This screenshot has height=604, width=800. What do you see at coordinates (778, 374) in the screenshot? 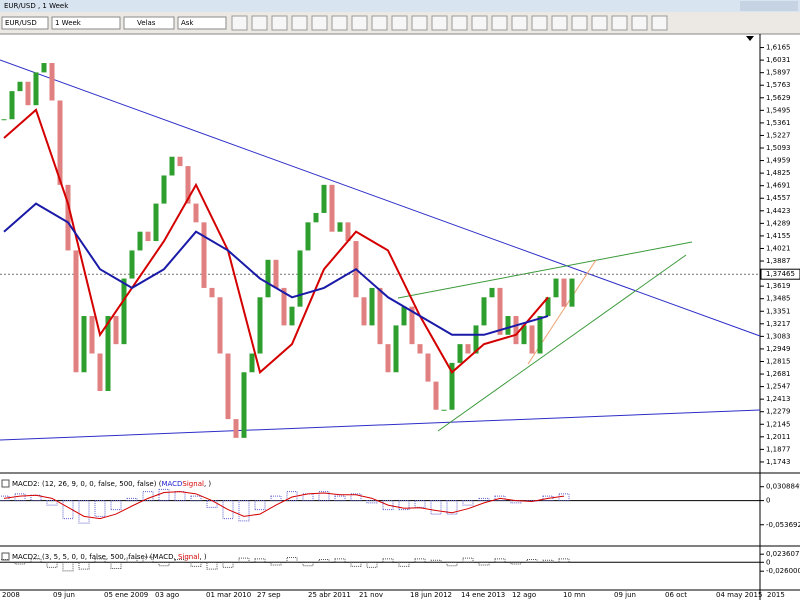
I see `y-tick-label: 1,2681` at bounding box center [778, 374].